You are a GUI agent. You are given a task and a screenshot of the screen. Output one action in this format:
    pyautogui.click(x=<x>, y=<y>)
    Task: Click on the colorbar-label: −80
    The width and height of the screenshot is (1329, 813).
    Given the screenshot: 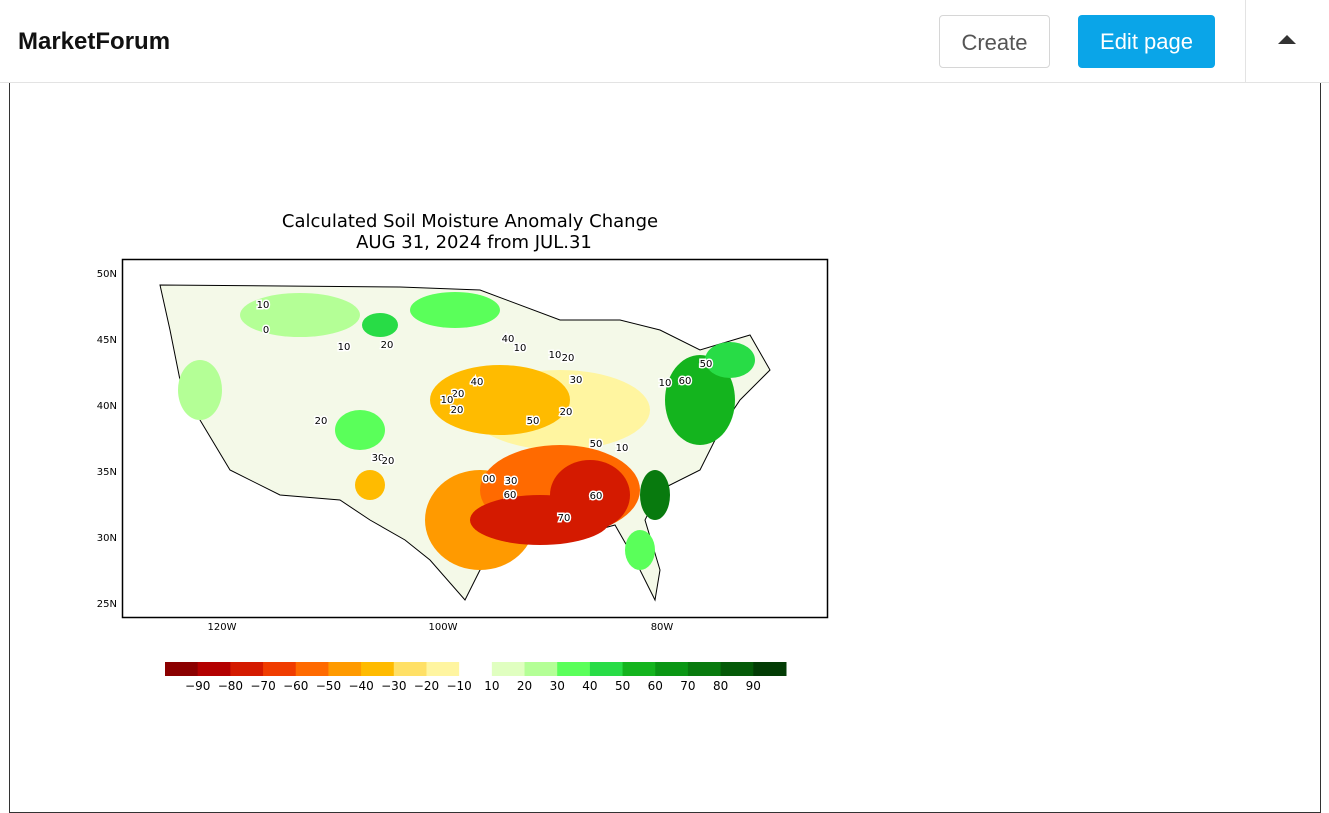 What is the action you would take?
    pyautogui.click(x=230, y=686)
    